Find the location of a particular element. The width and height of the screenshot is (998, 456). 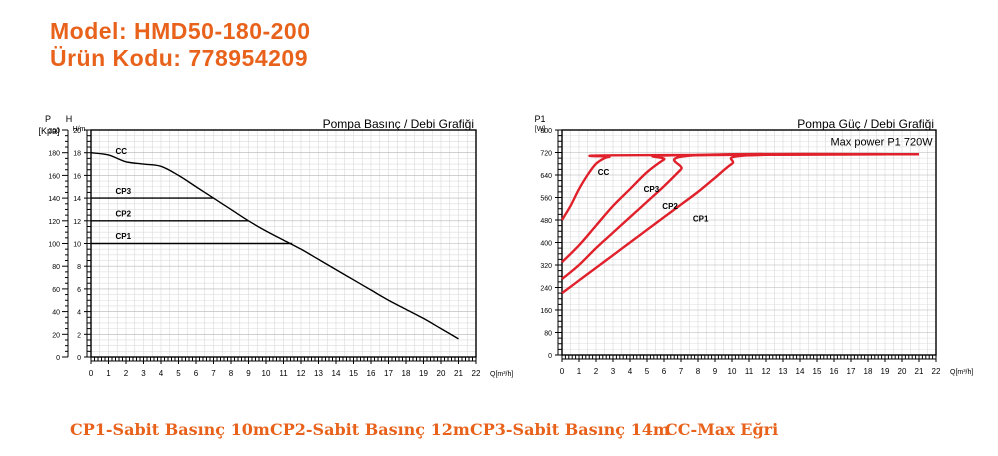

chart1-y2-axis-label: P is located at coordinates (48, 119).